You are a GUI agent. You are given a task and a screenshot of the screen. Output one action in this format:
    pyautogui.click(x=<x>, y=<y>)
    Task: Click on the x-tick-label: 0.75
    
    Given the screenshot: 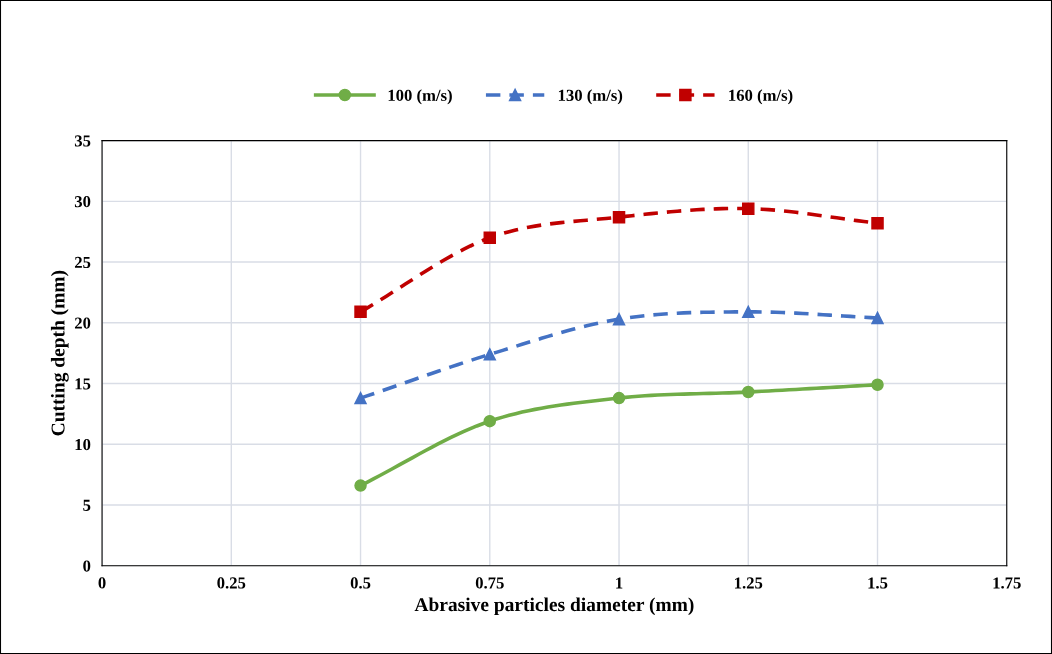 What is the action you would take?
    pyautogui.click(x=489, y=583)
    